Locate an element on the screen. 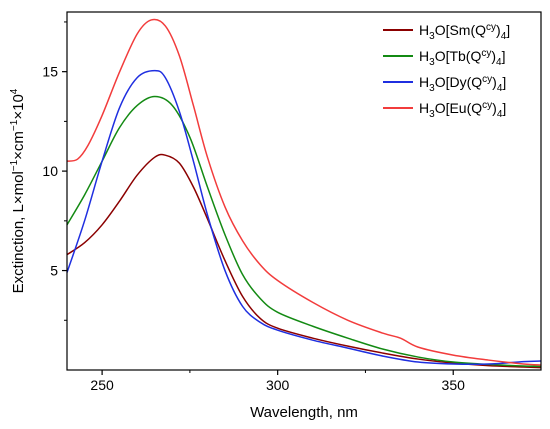 Image resolution: width=550 pixels, height=429 pixels. legend-label-4: H3O[Eu(Qcy)4] is located at coordinates (462, 110).